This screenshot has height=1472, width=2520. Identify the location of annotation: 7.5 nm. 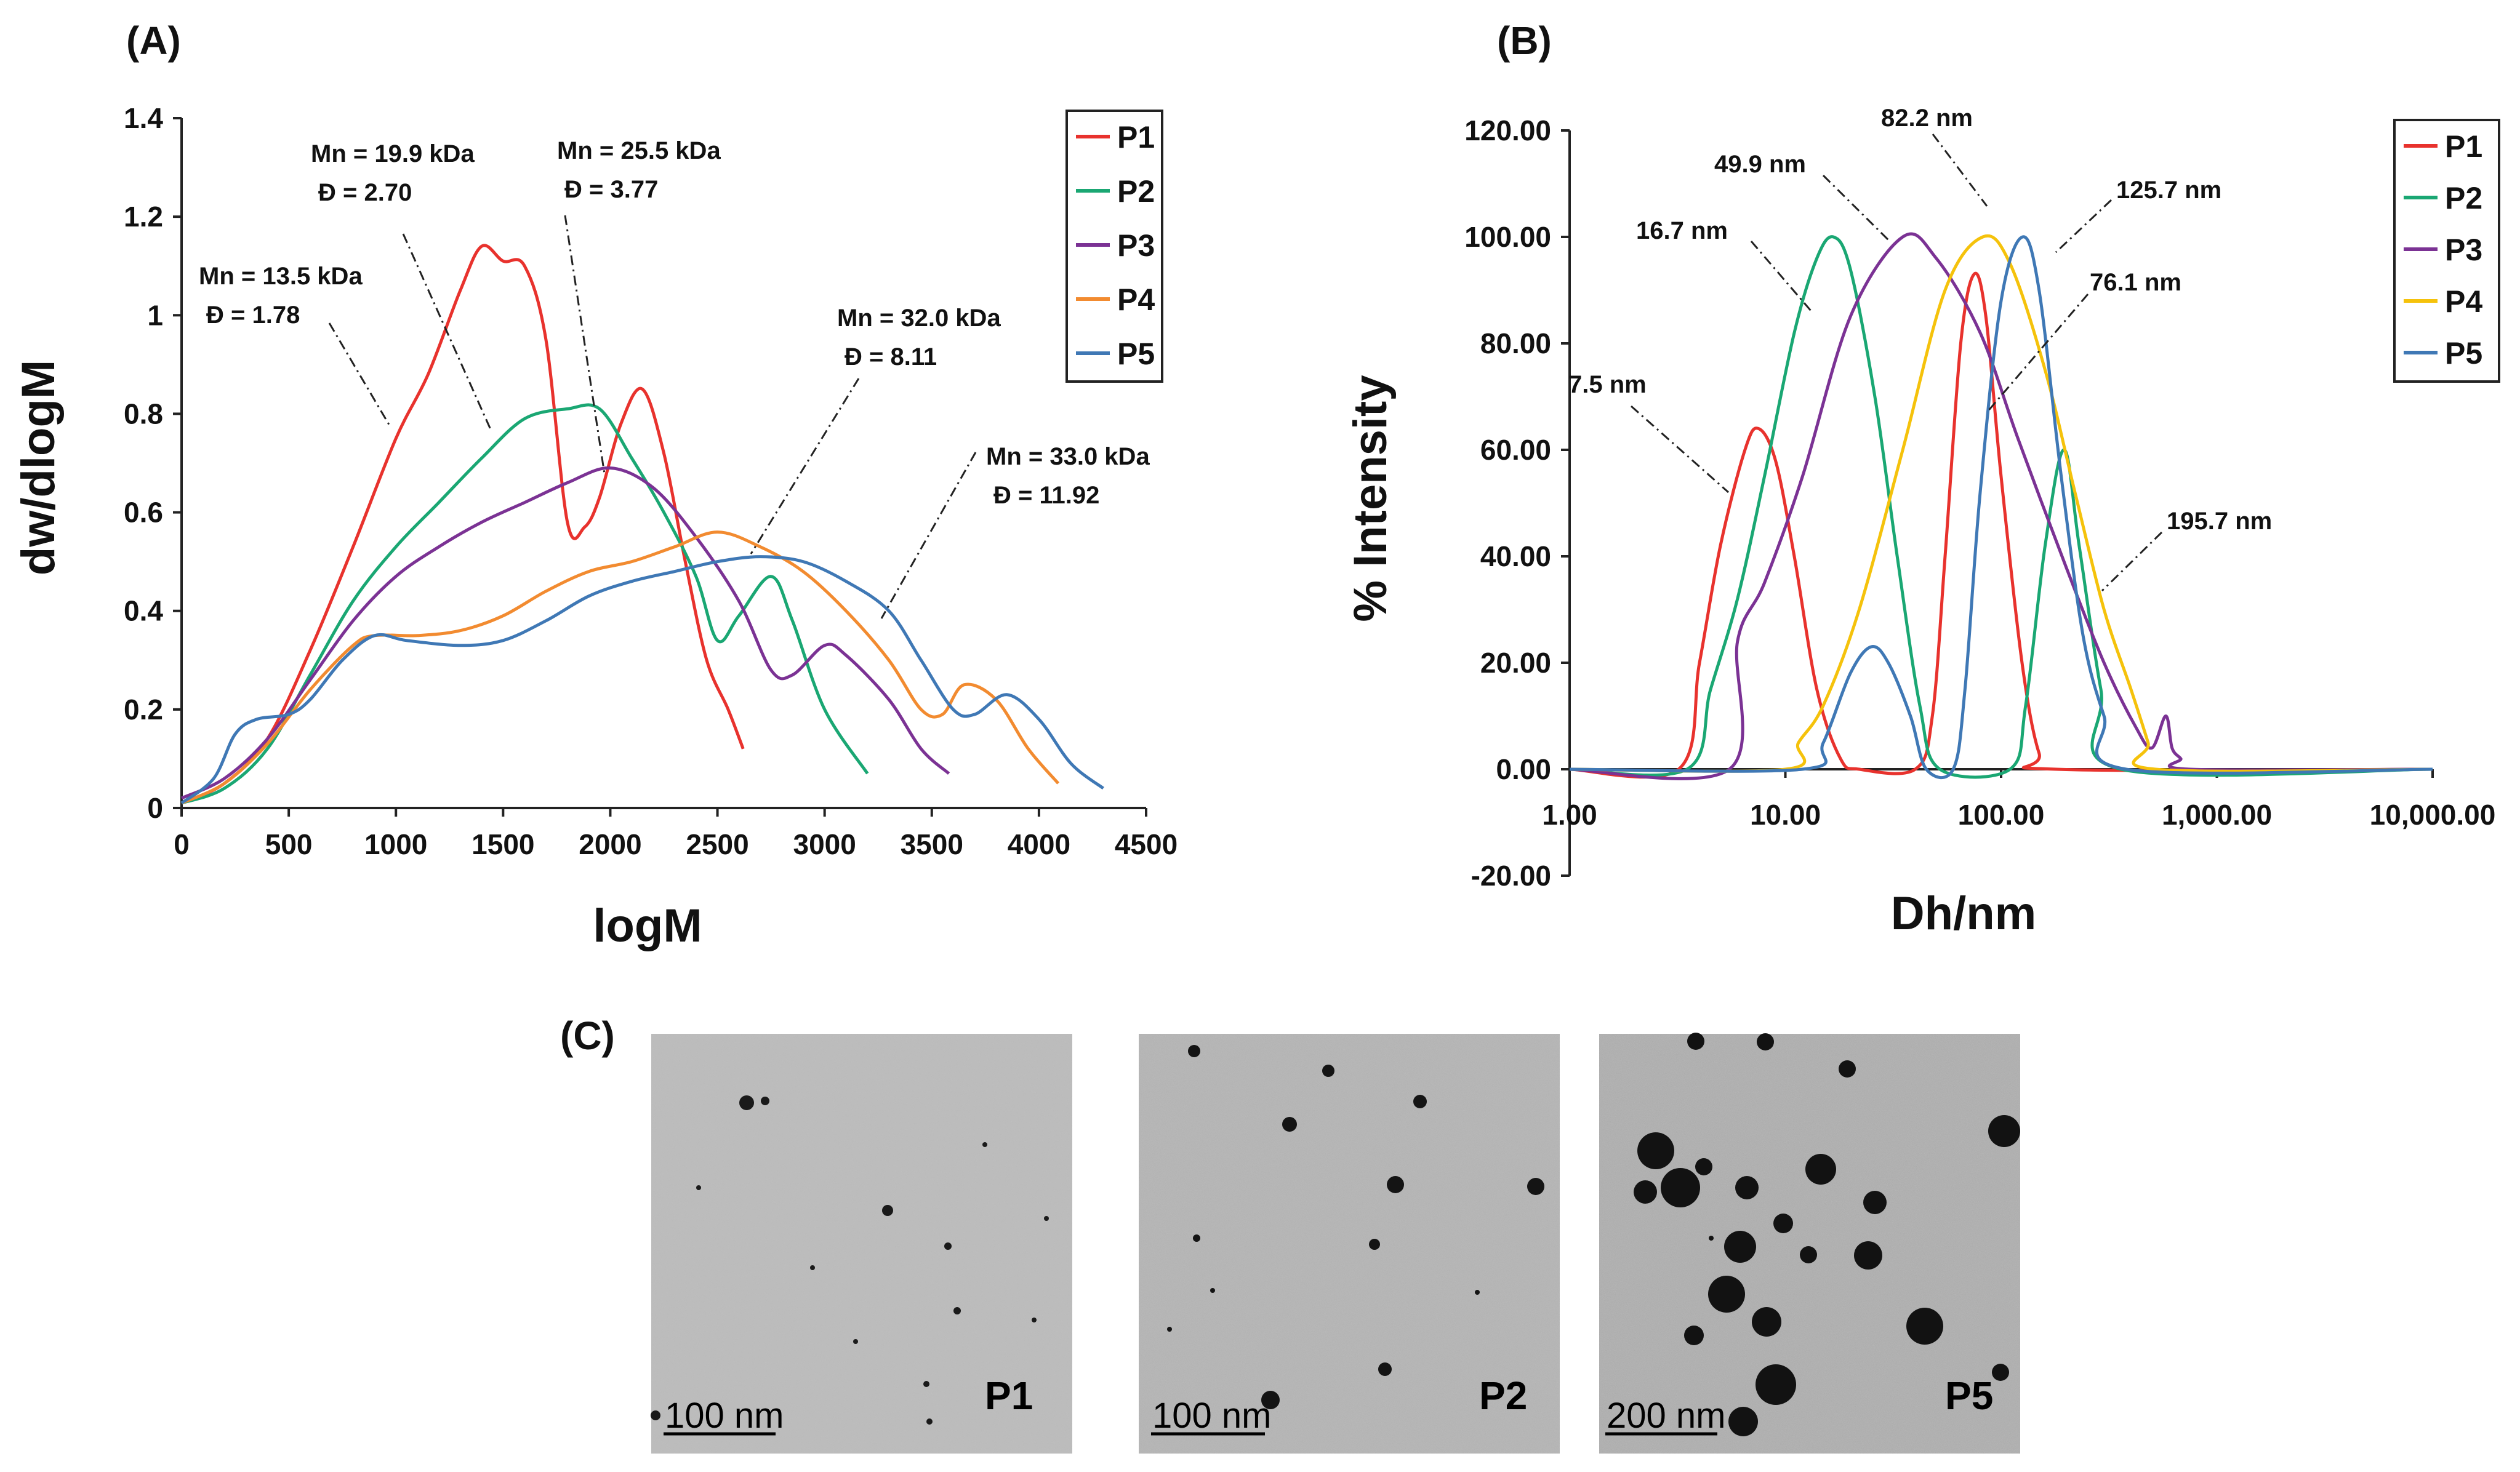
(1648, 432).